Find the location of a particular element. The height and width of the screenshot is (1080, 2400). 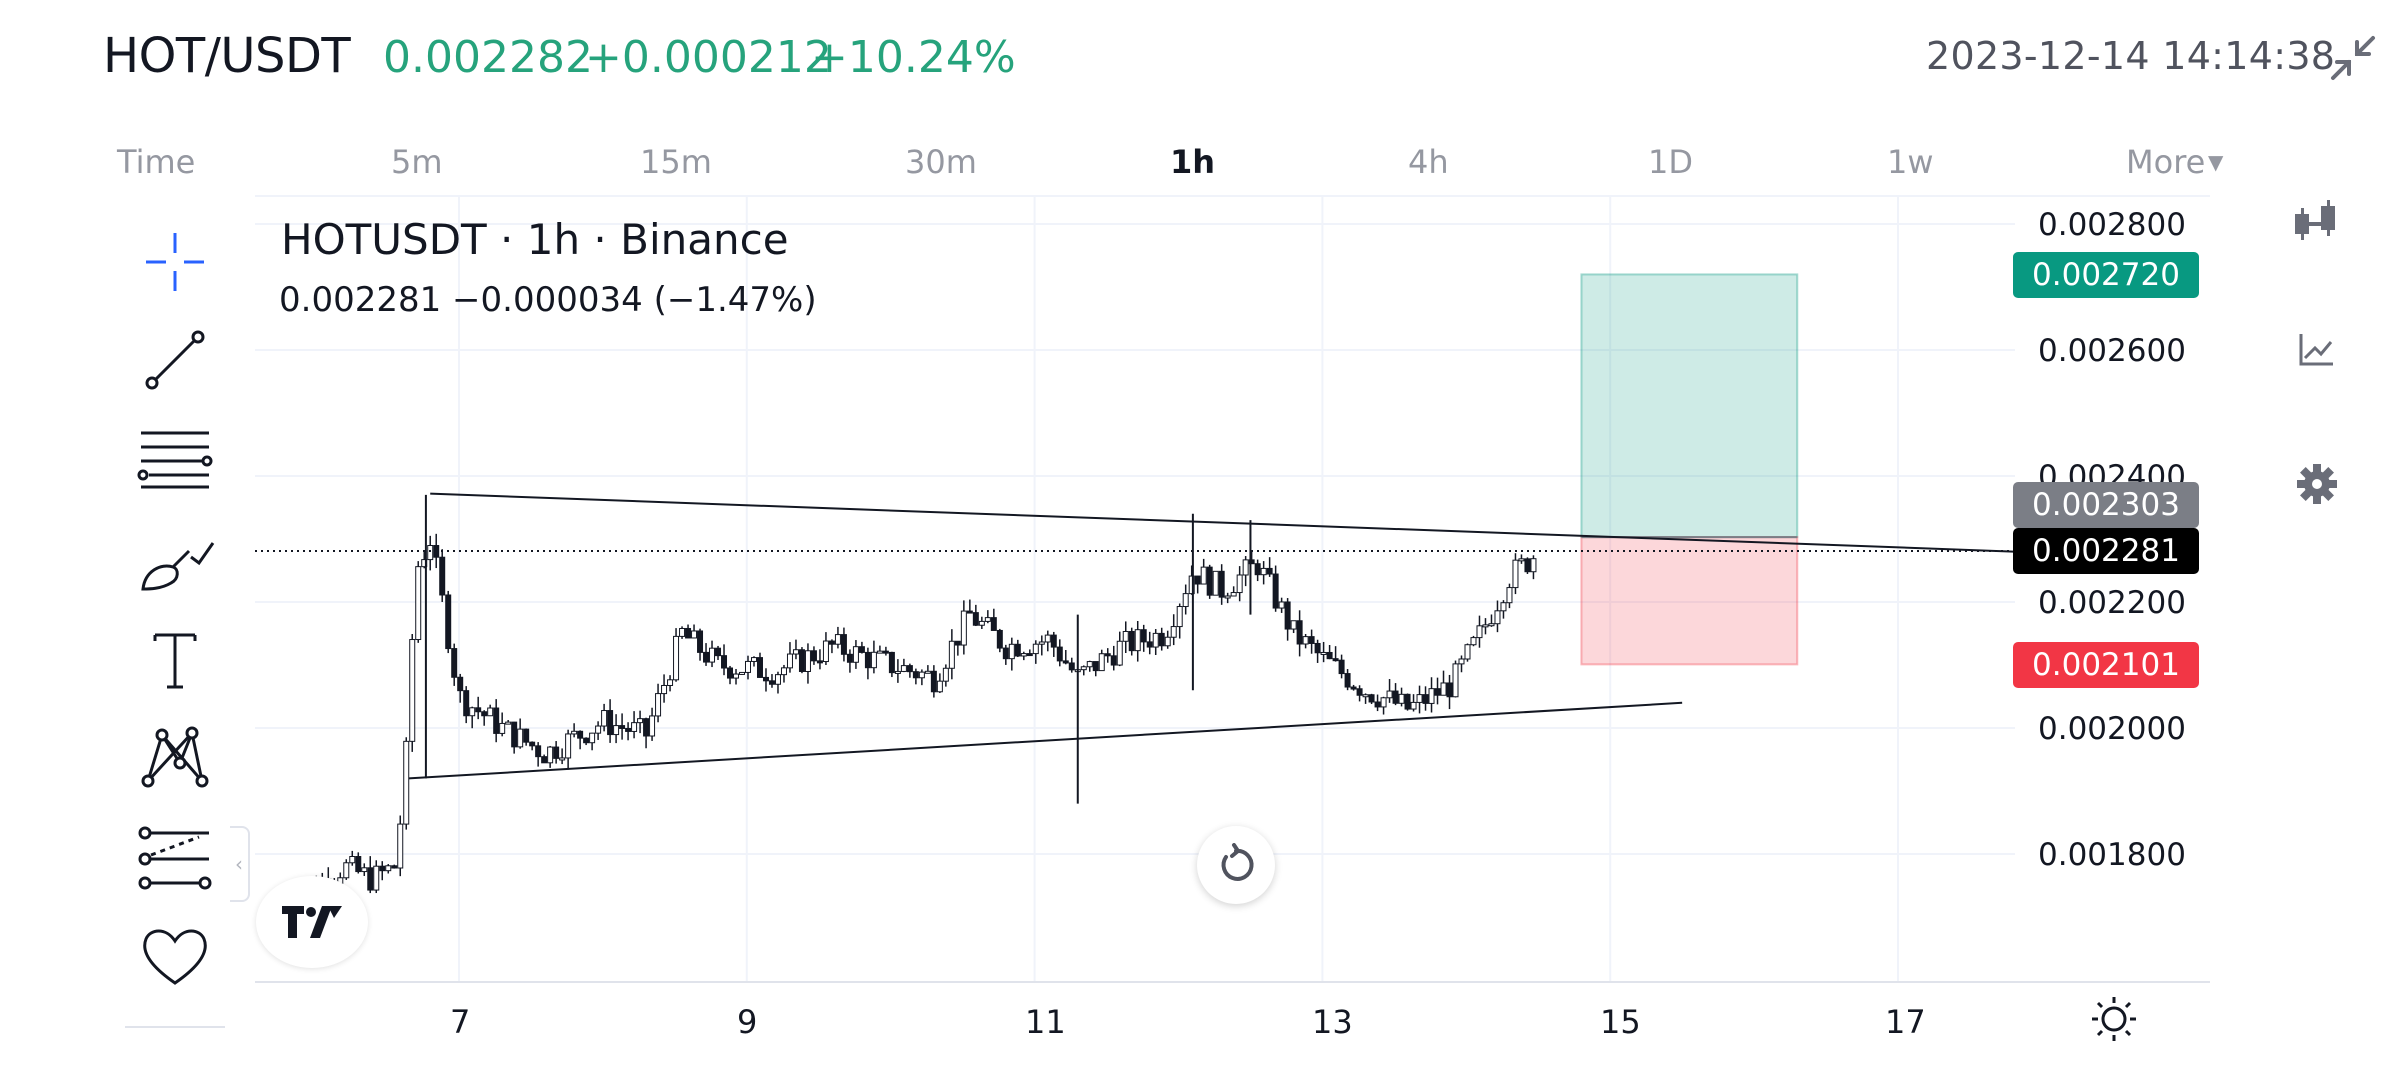

sun-icon is located at coordinates (2114, 1019).